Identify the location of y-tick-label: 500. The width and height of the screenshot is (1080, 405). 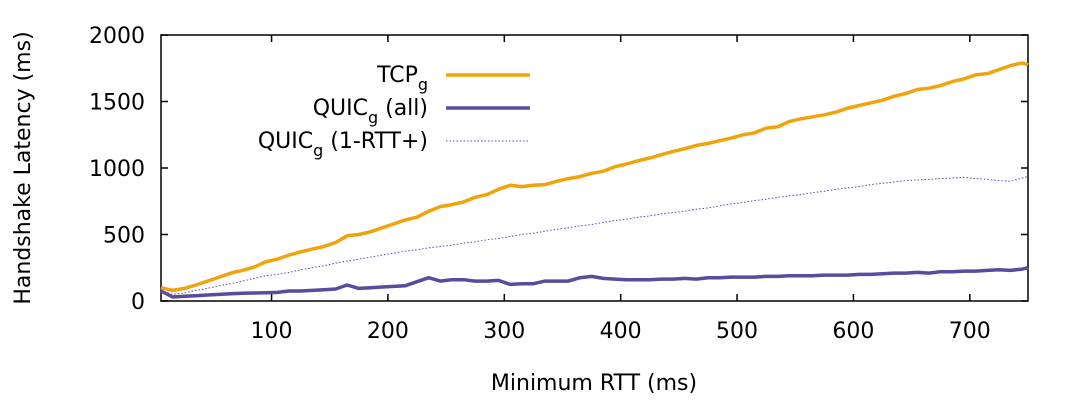
(124, 236).